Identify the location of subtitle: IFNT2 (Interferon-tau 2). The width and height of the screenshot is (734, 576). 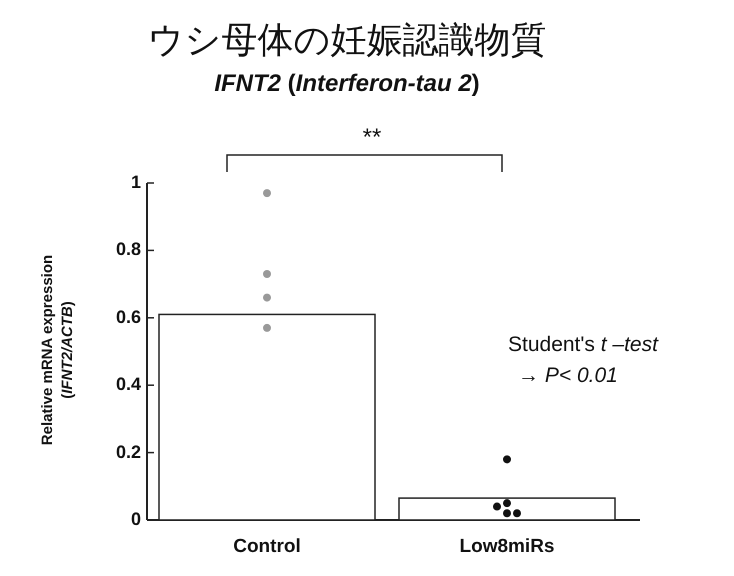
(347, 84).